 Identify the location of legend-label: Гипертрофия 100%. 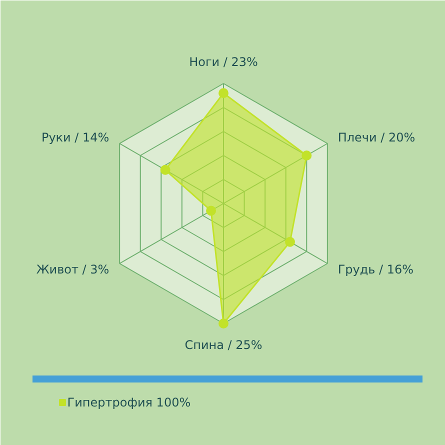
(129, 403).